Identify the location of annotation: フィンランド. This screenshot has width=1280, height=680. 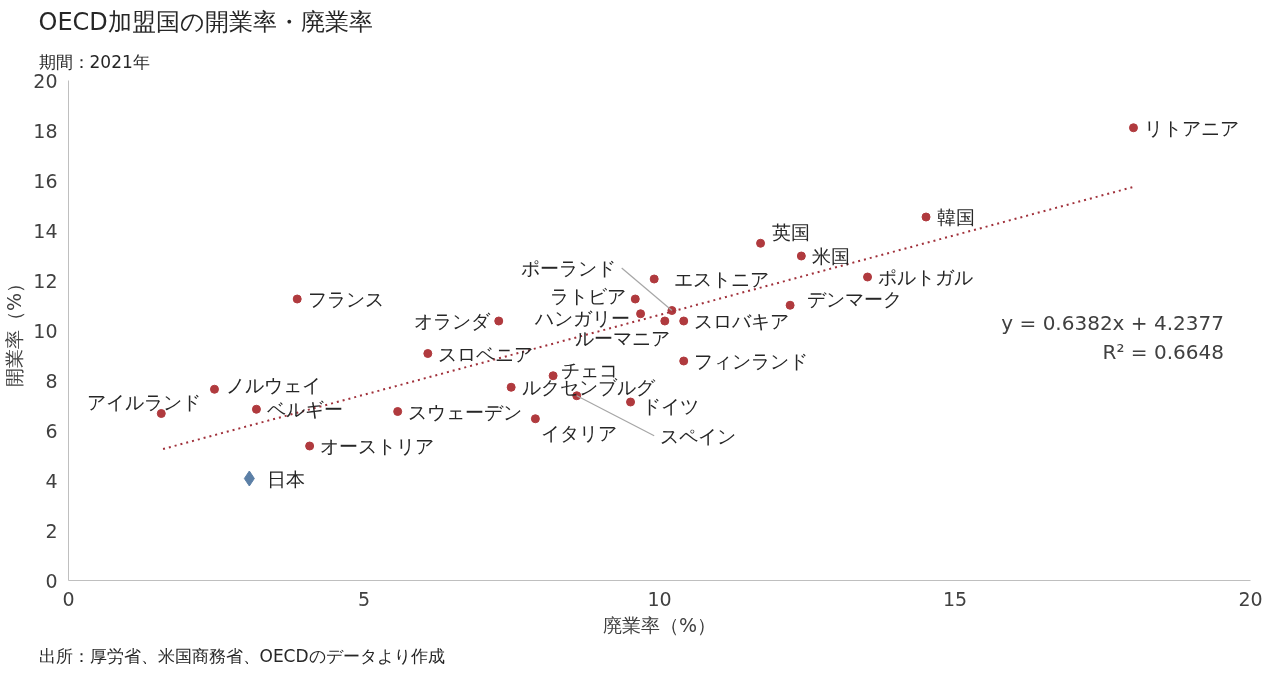
(751, 361).